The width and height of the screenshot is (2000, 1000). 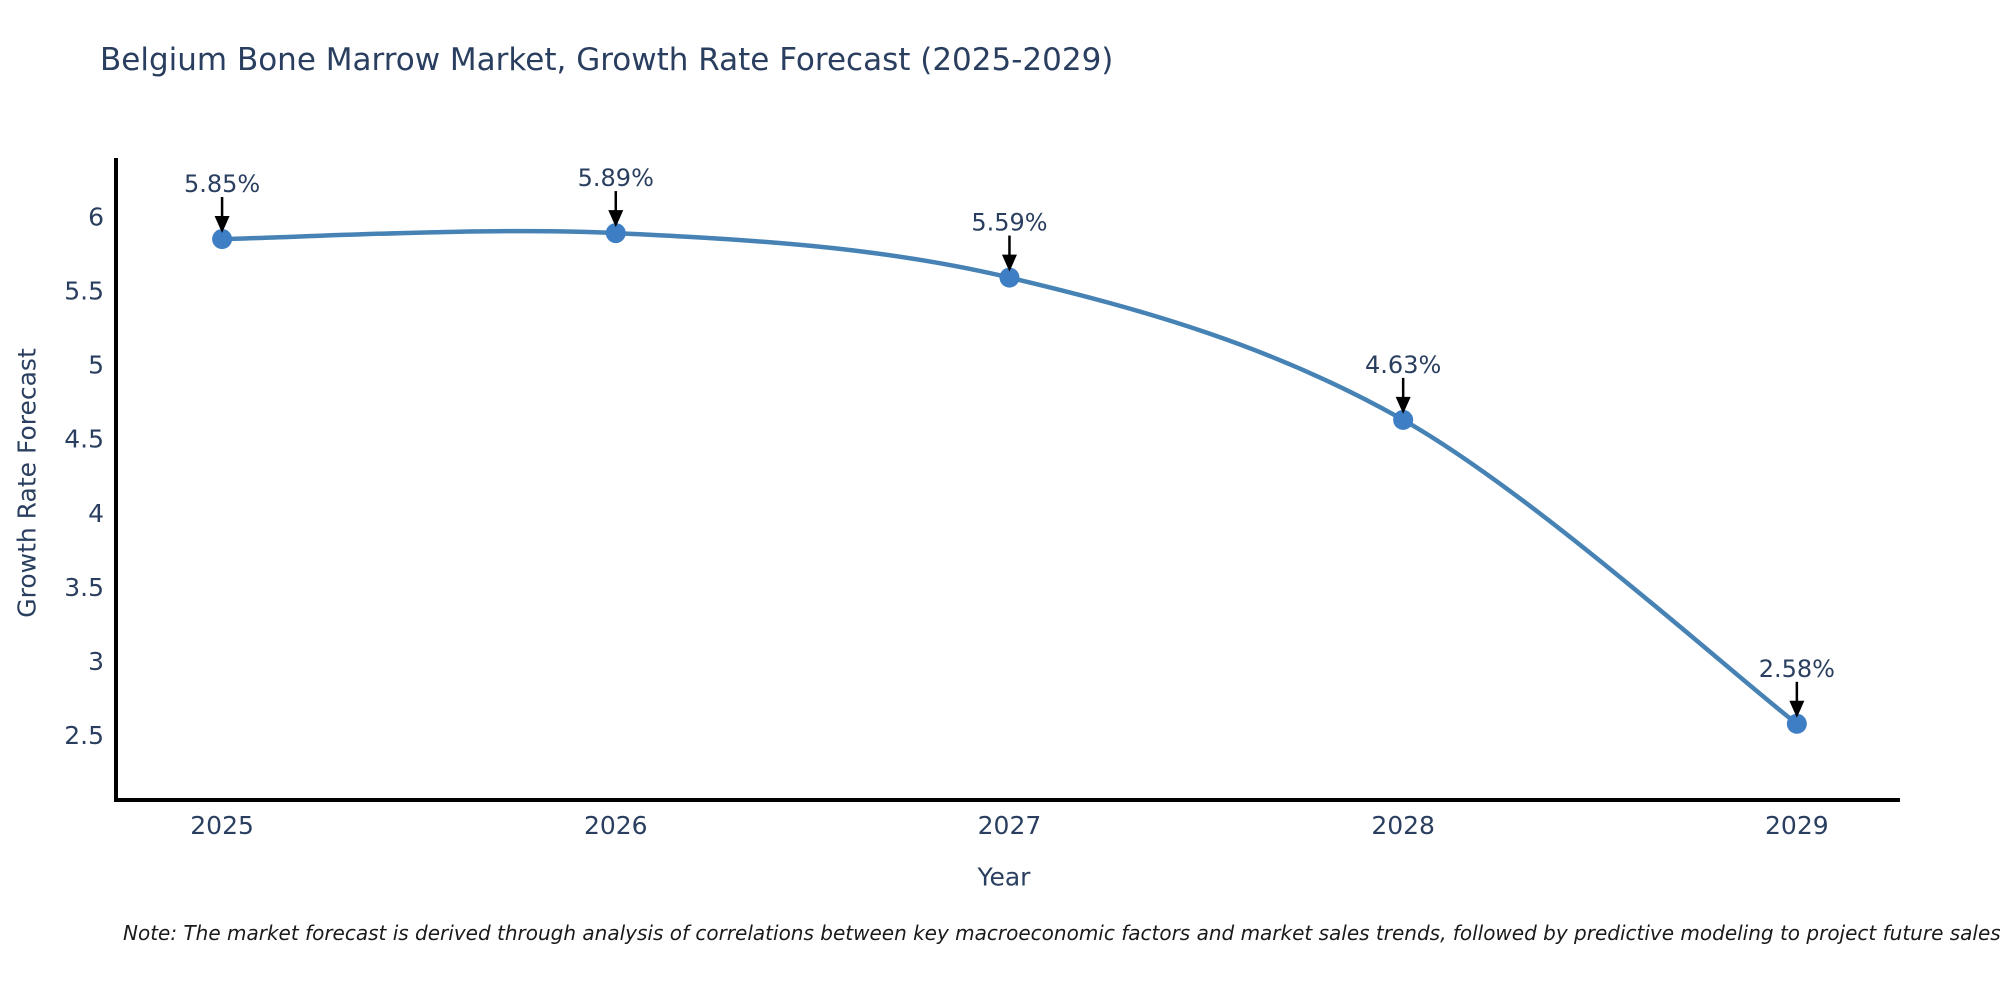 I want to click on data-point-2026, so click(x=615, y=233).